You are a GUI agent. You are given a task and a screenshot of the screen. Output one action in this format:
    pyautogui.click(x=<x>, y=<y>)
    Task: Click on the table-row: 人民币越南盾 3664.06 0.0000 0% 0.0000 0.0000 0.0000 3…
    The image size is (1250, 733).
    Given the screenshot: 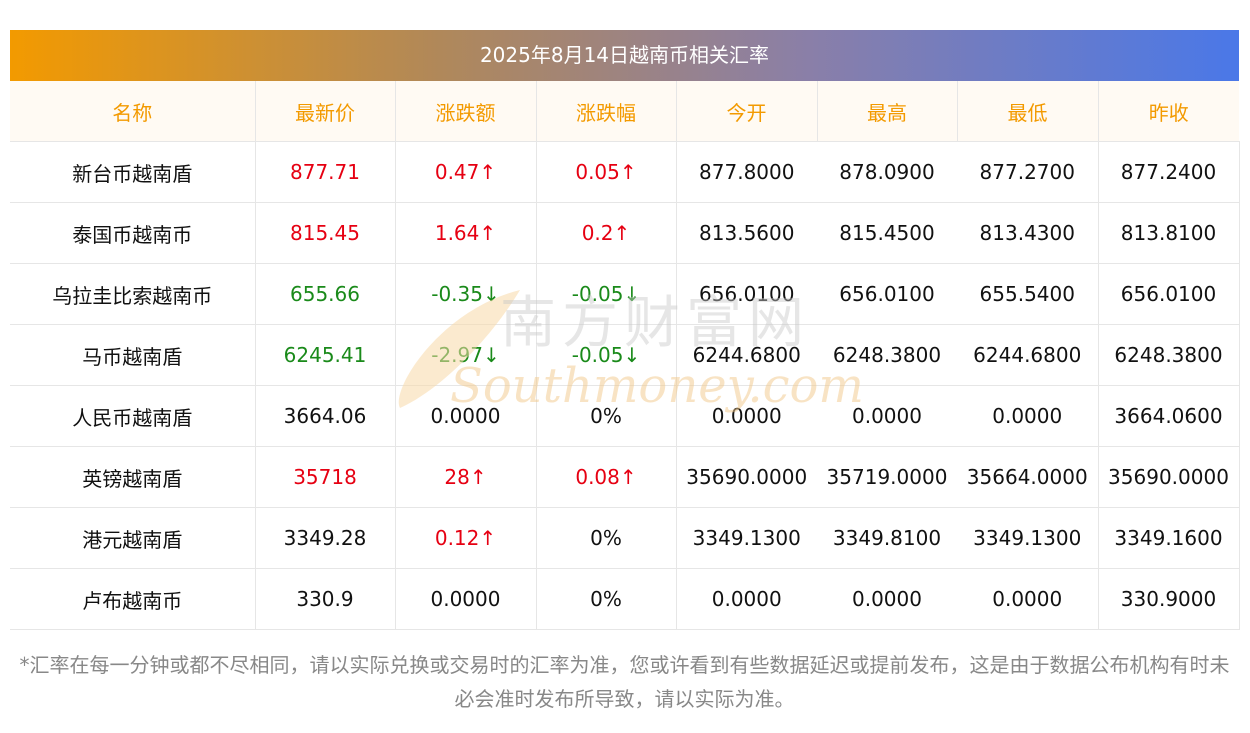 What is the action you would take?
    pyautogui.click(x=625, y=416)
    